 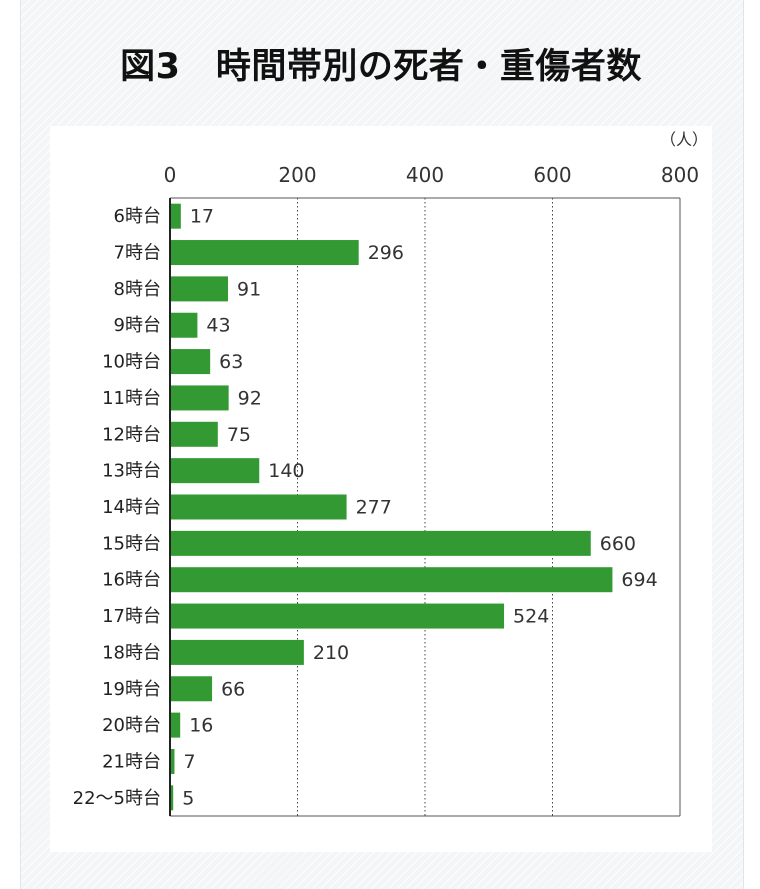 I want to click on x-tick-label: 800, so click(x=680, y=175).